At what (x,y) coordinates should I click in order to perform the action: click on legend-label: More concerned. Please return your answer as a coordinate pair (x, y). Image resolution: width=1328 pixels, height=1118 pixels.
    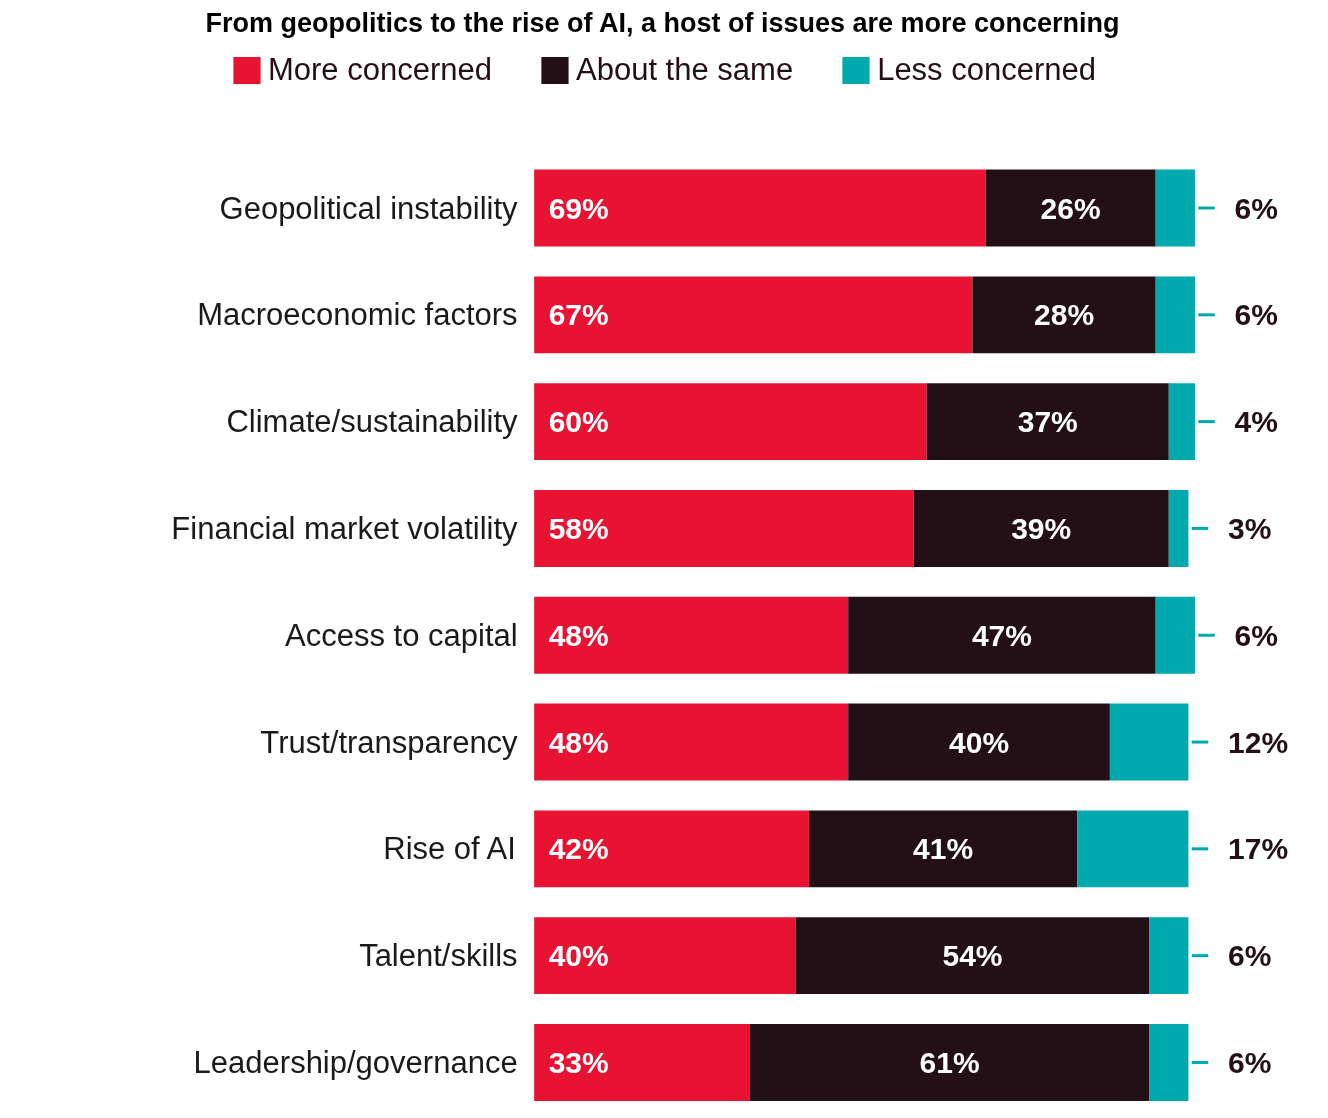
    Looking at the image, I should click on (379, 70).